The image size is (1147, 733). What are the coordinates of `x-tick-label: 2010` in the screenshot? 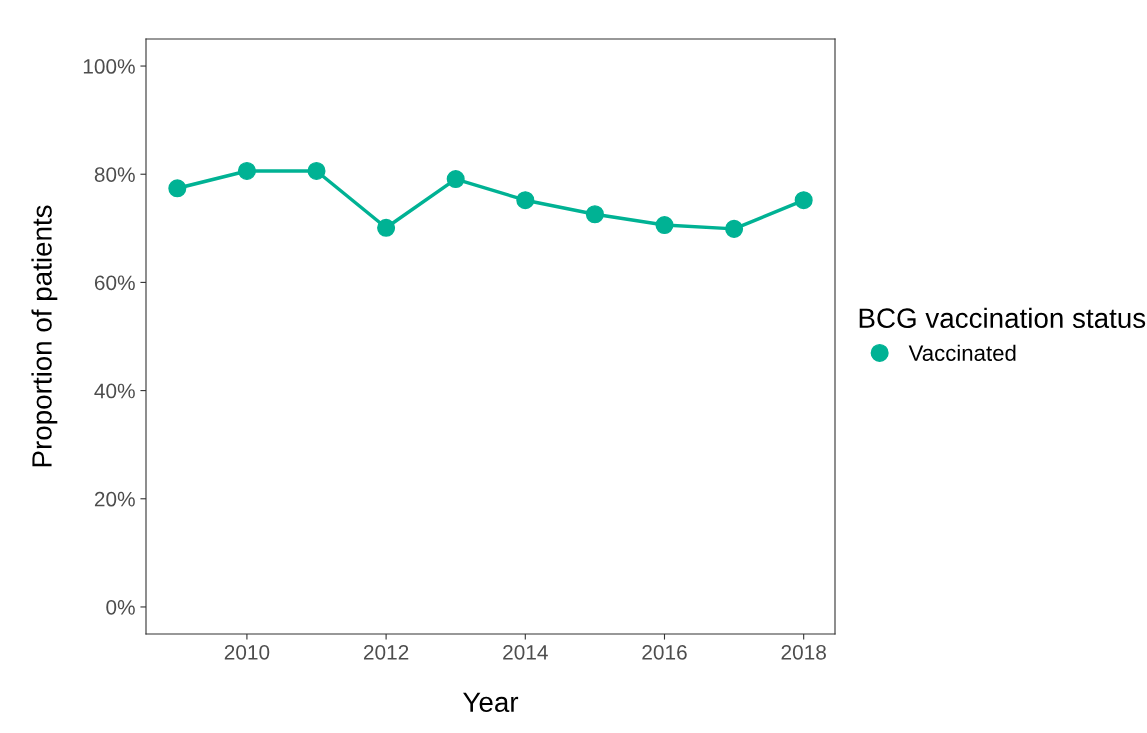 It's located at (247, 652).